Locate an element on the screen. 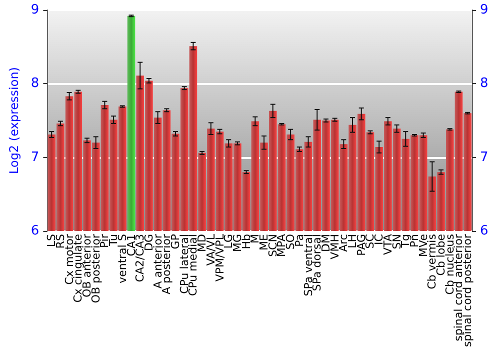 This screenshot has height=350, width=500. y2-tick-label: 9 is located at coordinates (484, 10).